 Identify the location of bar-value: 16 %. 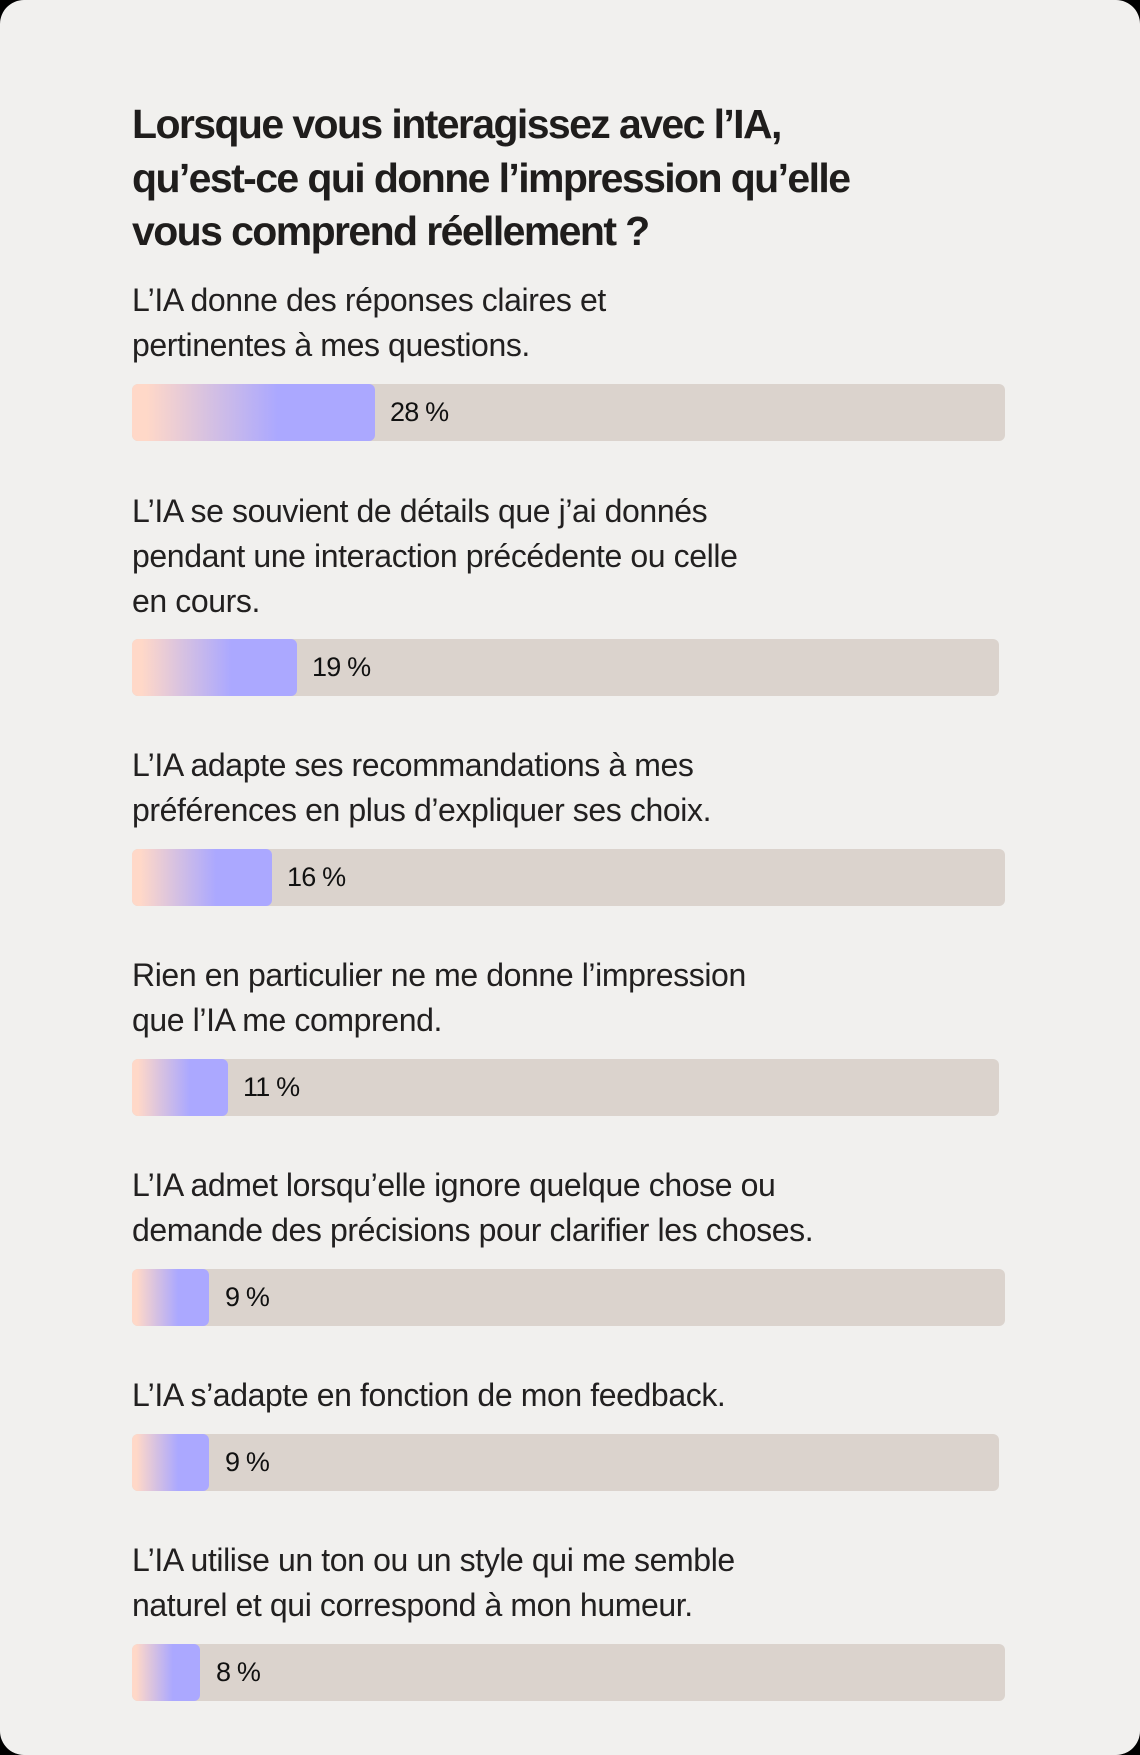
(316, 877).